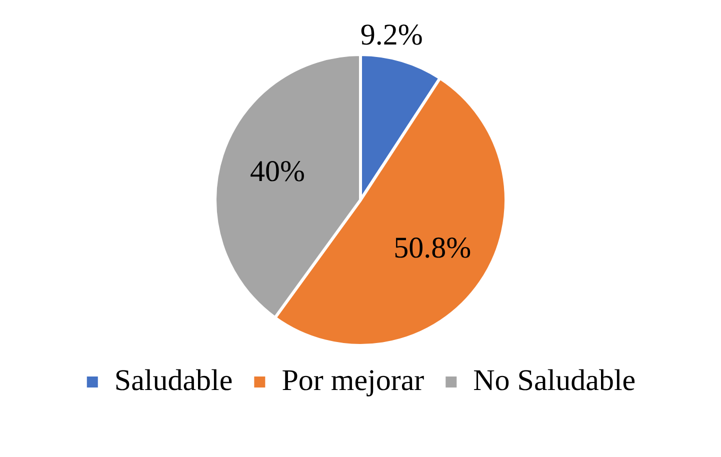  Describe the element at coordinates (353, 380) in the screenshot. I see `legend-label: Por mejorar` at that location.